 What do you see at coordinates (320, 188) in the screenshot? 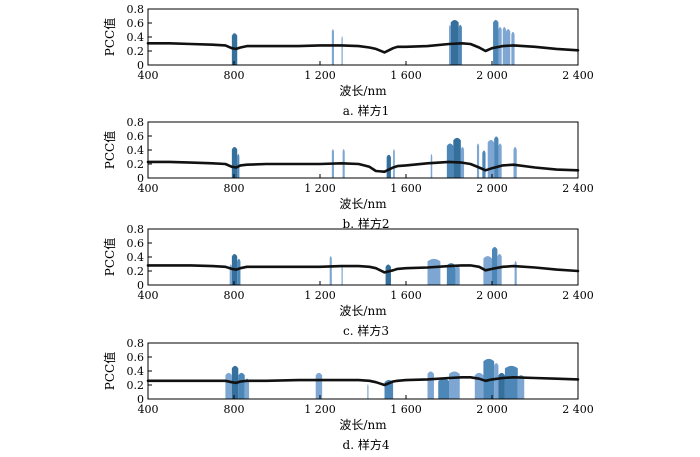
I see `x-tick-label-2-3: 1 200` at bounding box center [320, 188].